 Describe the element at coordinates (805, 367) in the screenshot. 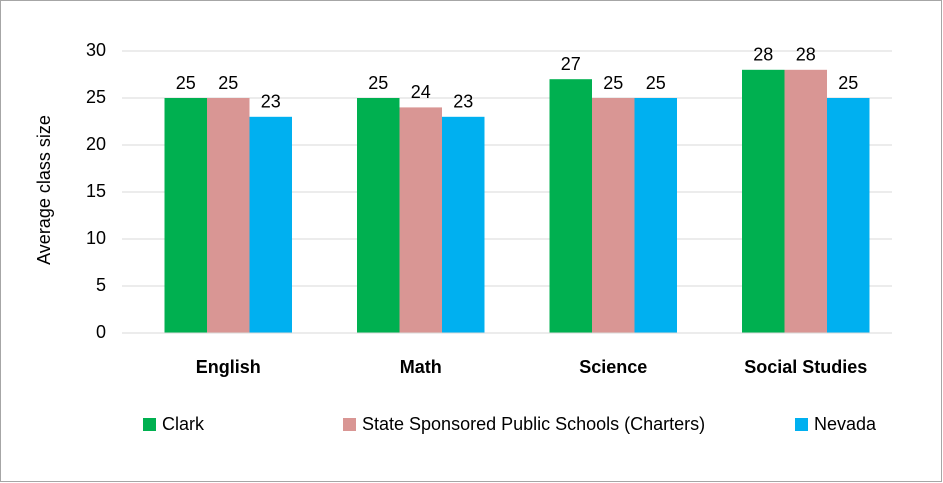

I see `x-tick-label: Social Studies` at that location.